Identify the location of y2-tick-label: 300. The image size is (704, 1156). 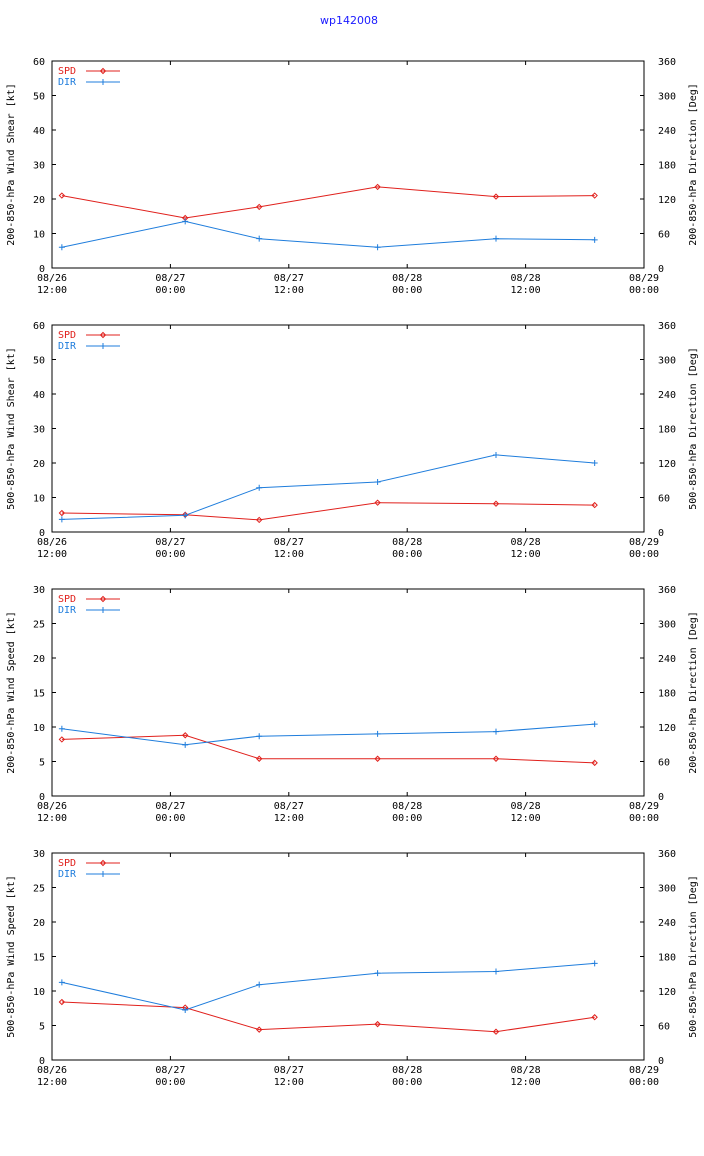
(667, 361).